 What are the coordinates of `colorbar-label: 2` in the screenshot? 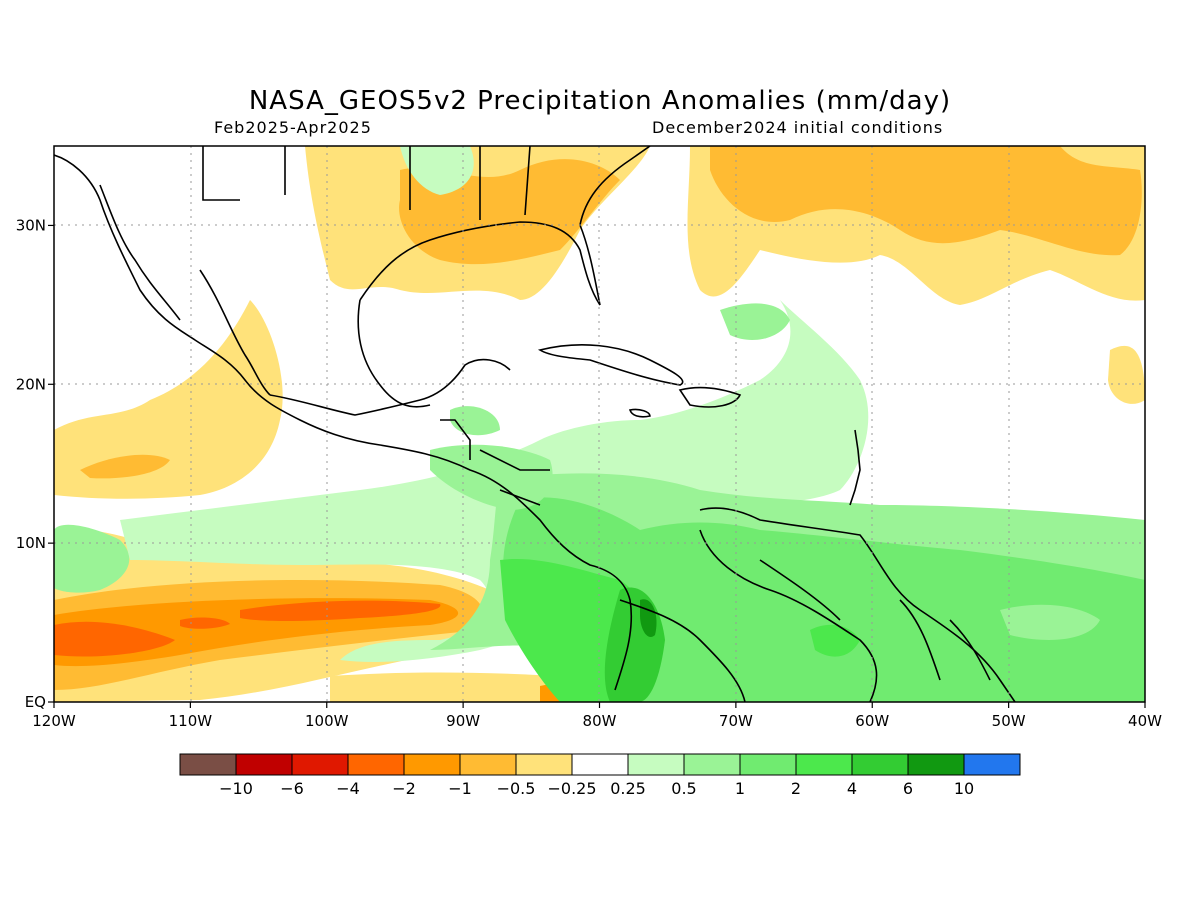 It's located at (796, 788).